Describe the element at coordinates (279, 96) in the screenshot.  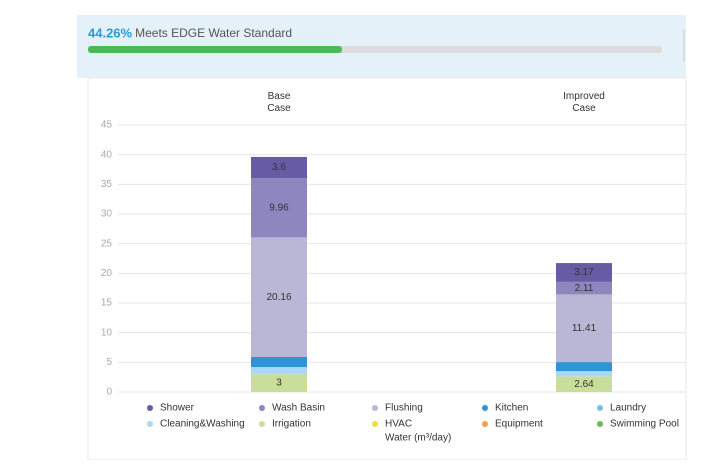
I see `label-line: Base` at that location.